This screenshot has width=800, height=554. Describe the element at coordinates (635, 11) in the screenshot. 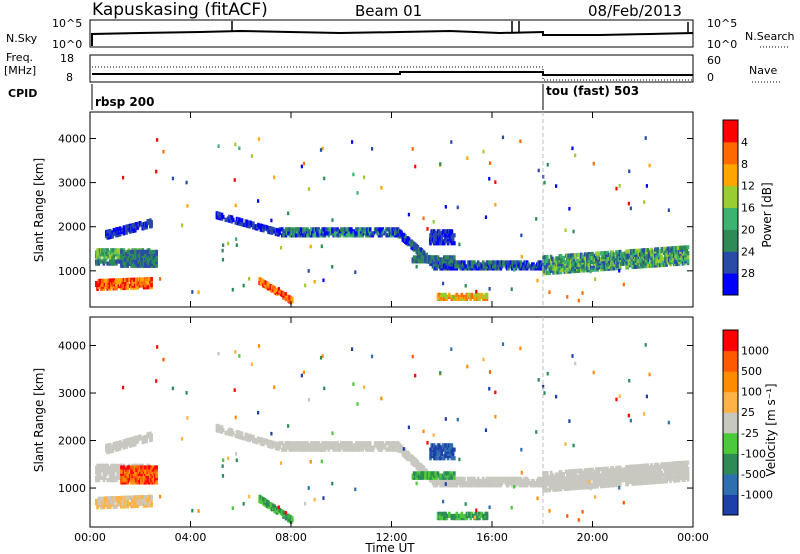

I see `date-title: 08/Feb/2013` at that location.